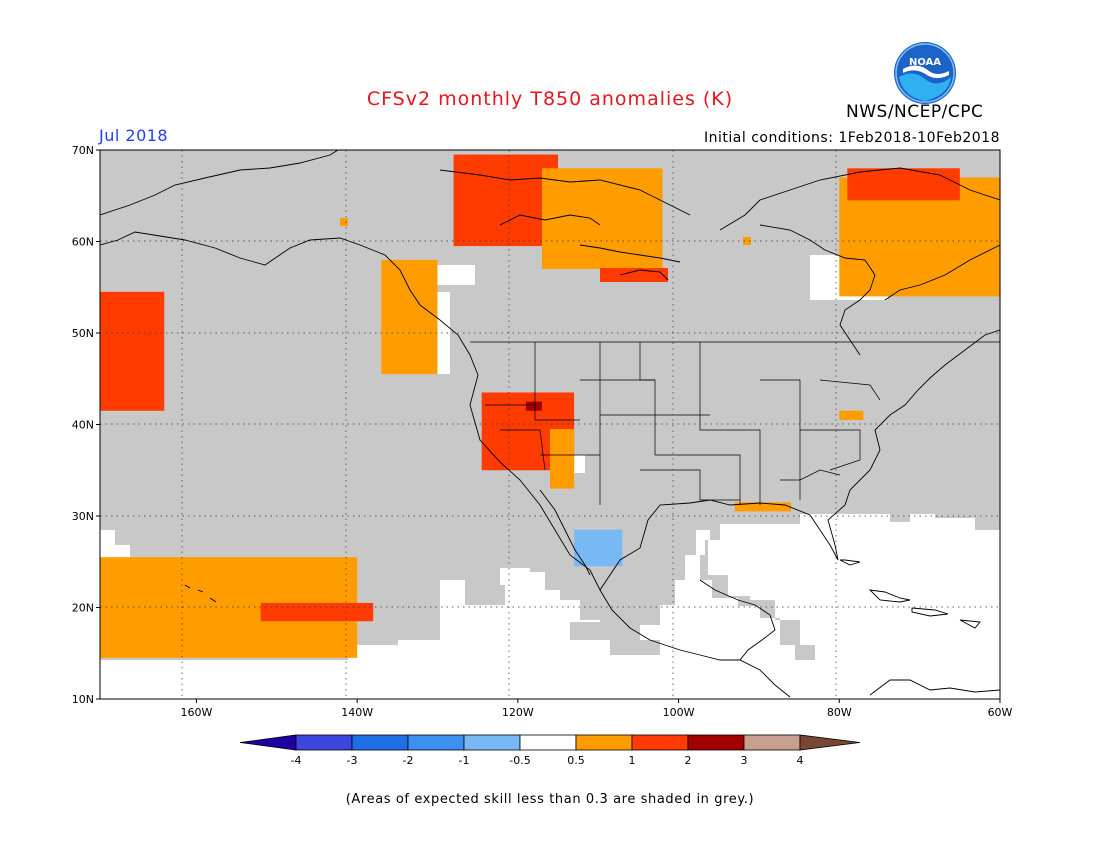 The width and height of the screenshot is (1100, 850). Describe the element at coordinates (852, 138) in the screenshot. I see `initial-conditions-label: Initial conditions: 1Feb2018-10Feb2018` at that location.